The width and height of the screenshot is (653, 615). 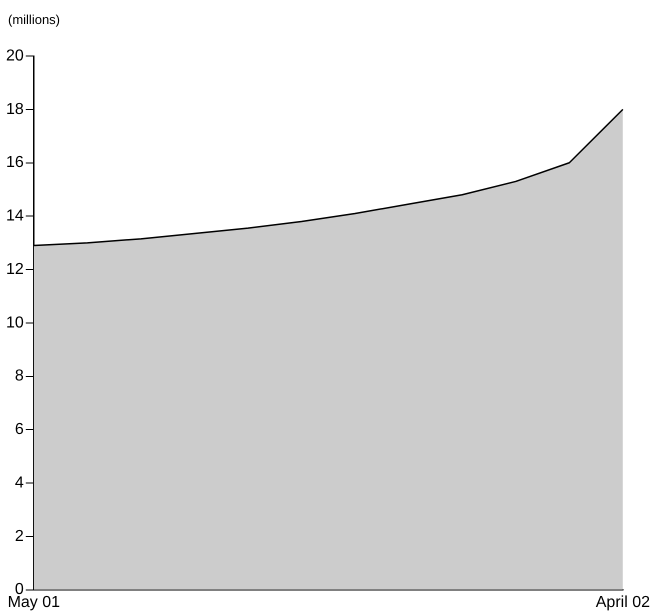 What do you see at coordinates (15, 269) in the screenshot?
I see `y-tick-label: 12` at bounding box center [15, 269].